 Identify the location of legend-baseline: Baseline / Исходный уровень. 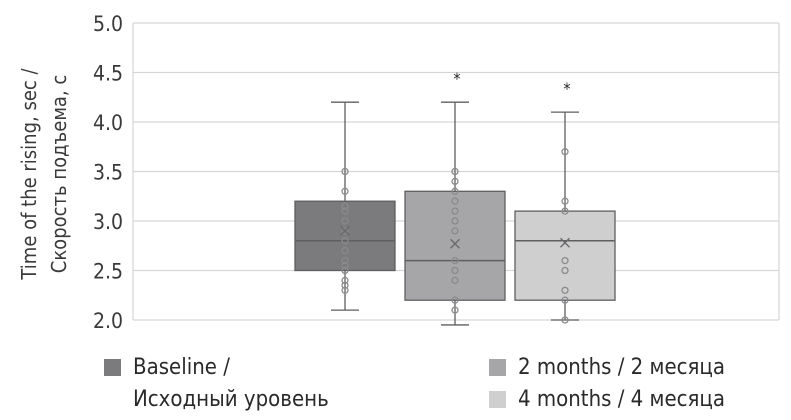
(216, 384).